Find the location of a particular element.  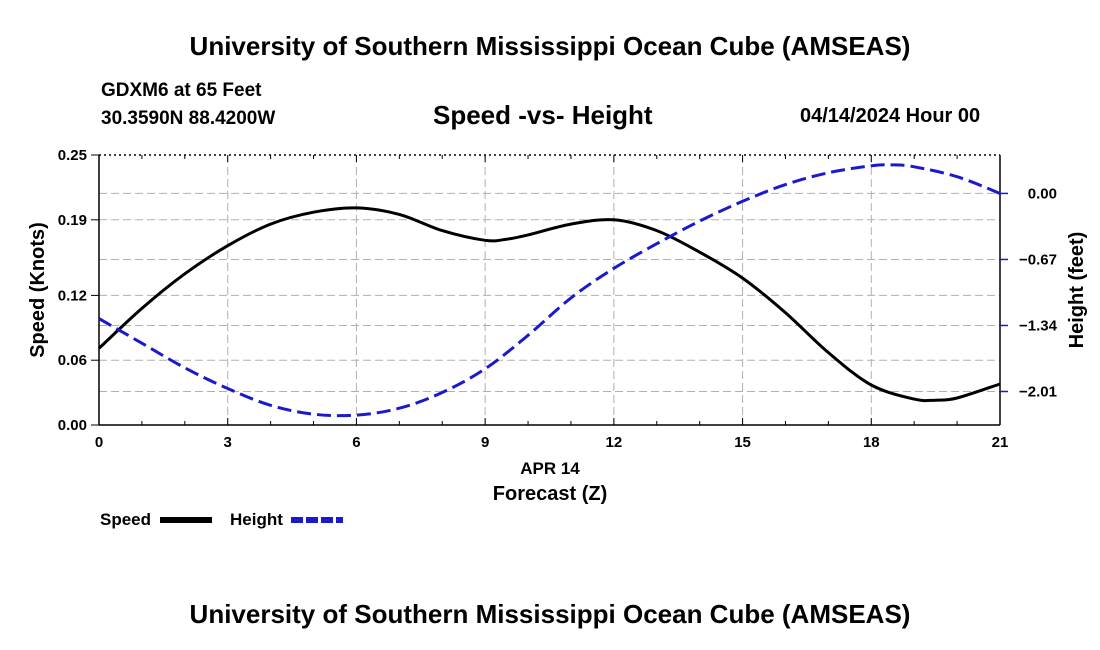

legend: Speed Height is located at coordinates (221, 519).